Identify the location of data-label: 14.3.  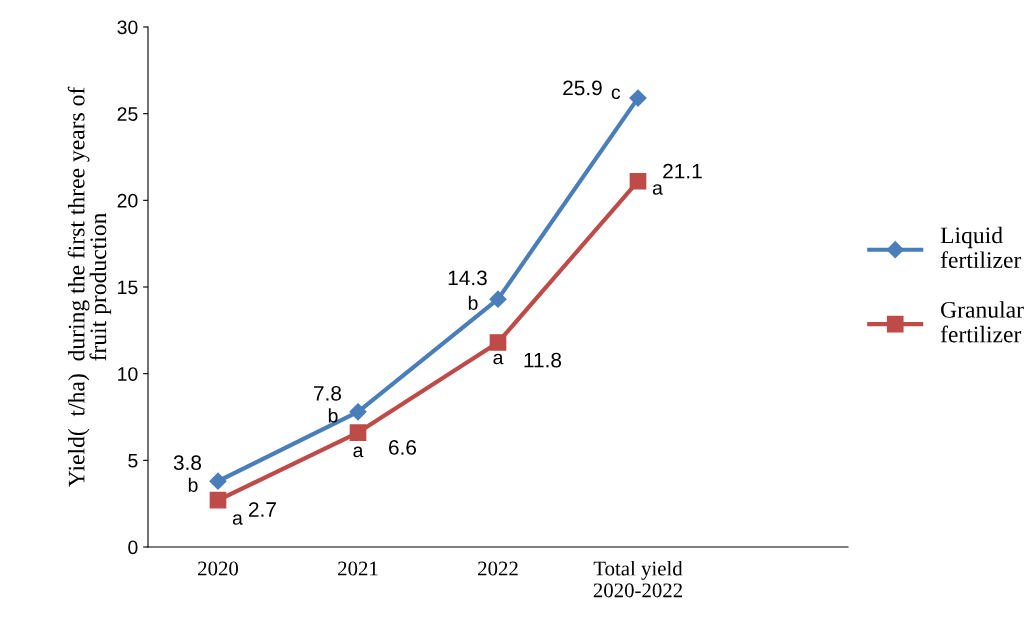
(467, 278).